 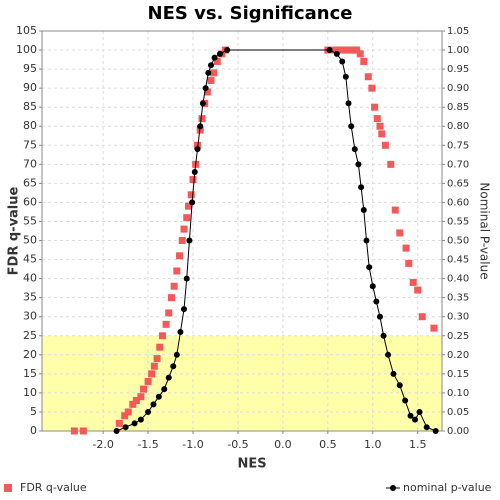 I want to click on y2-tick-label: 1.00, so click(x=458, y=50).